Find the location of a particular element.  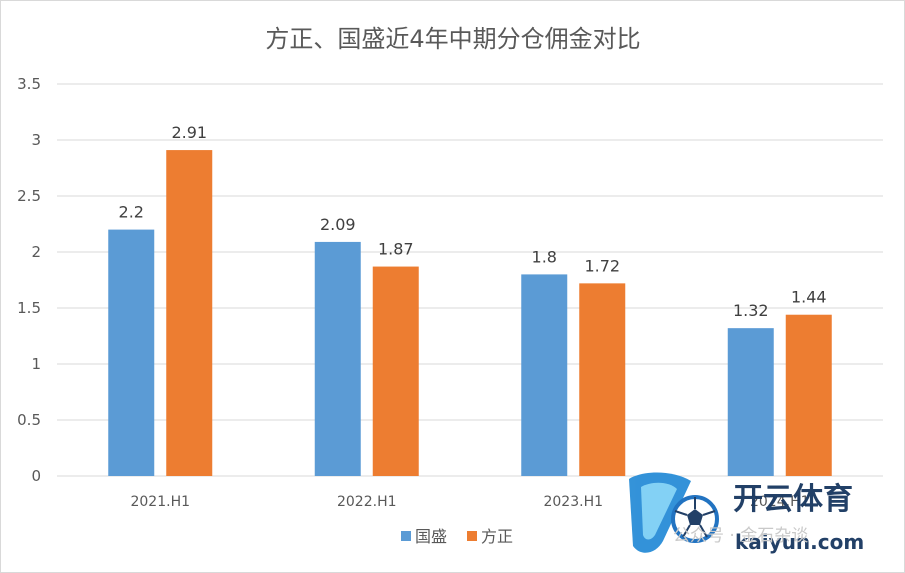

chart-title: 方正、国盛近4年中期分仓佣金对比 is located at coordinates (452, 39).